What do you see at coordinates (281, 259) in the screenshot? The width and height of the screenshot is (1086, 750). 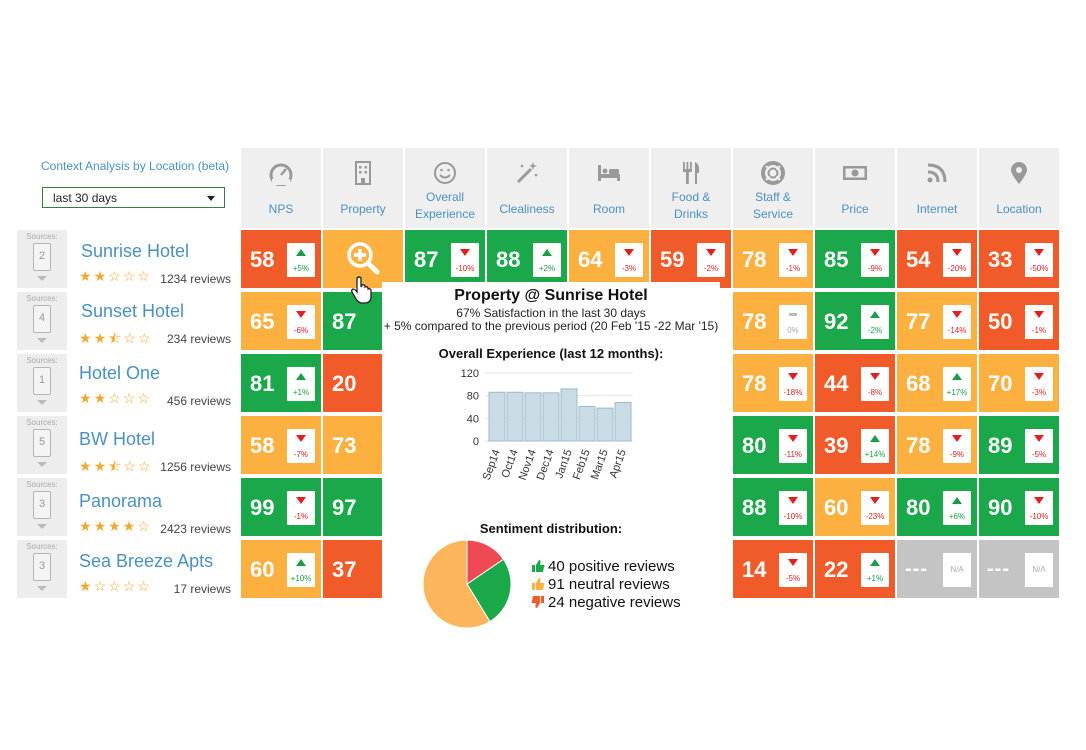 I see `score-cell-nps: 58 +5%` at bounding box center [281, 259].